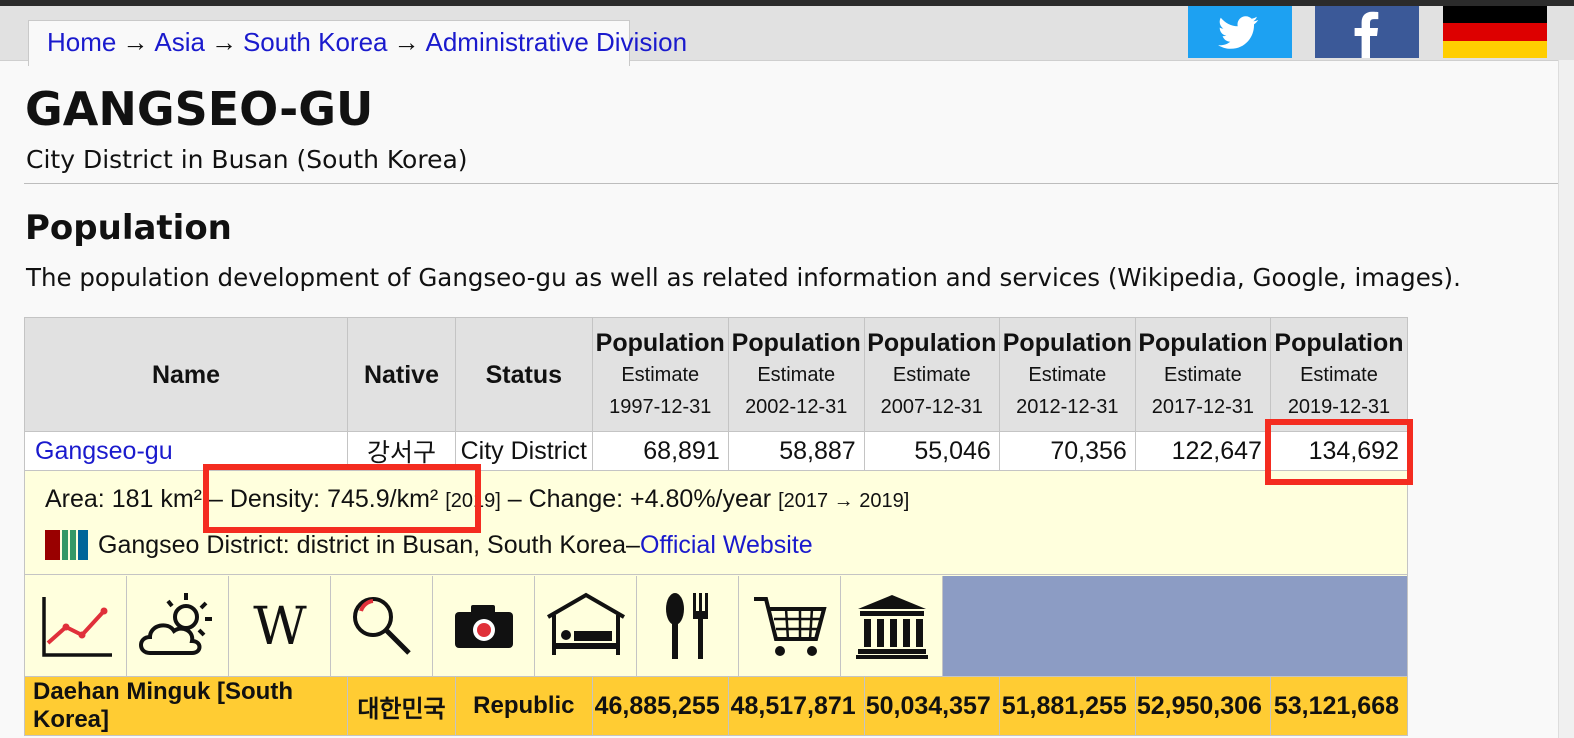  I want to click on highlight-box-density, so click(342, 498).